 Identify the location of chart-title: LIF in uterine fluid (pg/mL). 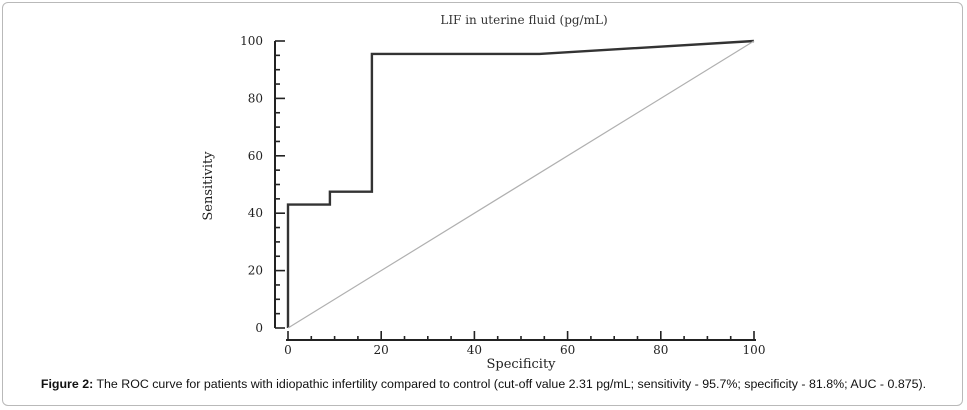
(523, 20).